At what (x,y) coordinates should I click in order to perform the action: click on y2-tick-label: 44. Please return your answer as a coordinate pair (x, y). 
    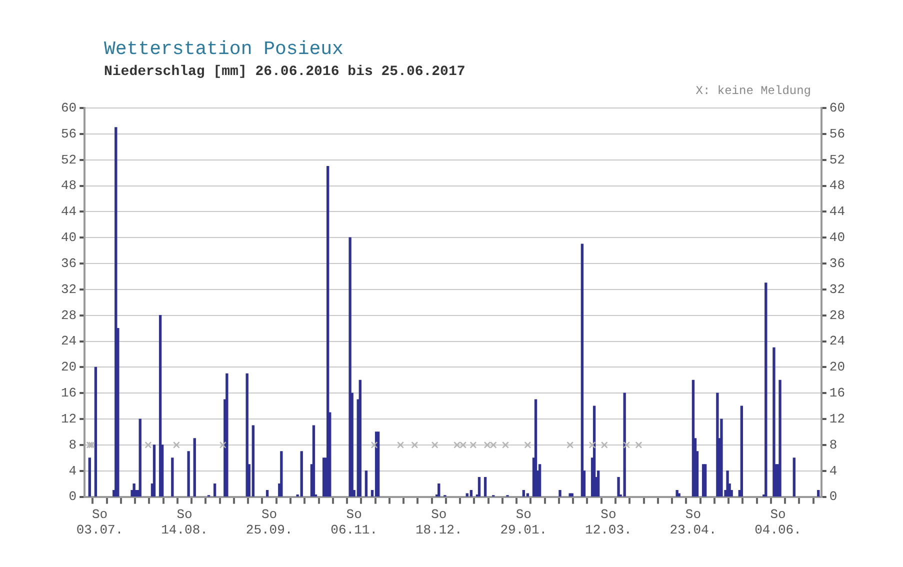
    Looking at the image, I should click on (837, 212).